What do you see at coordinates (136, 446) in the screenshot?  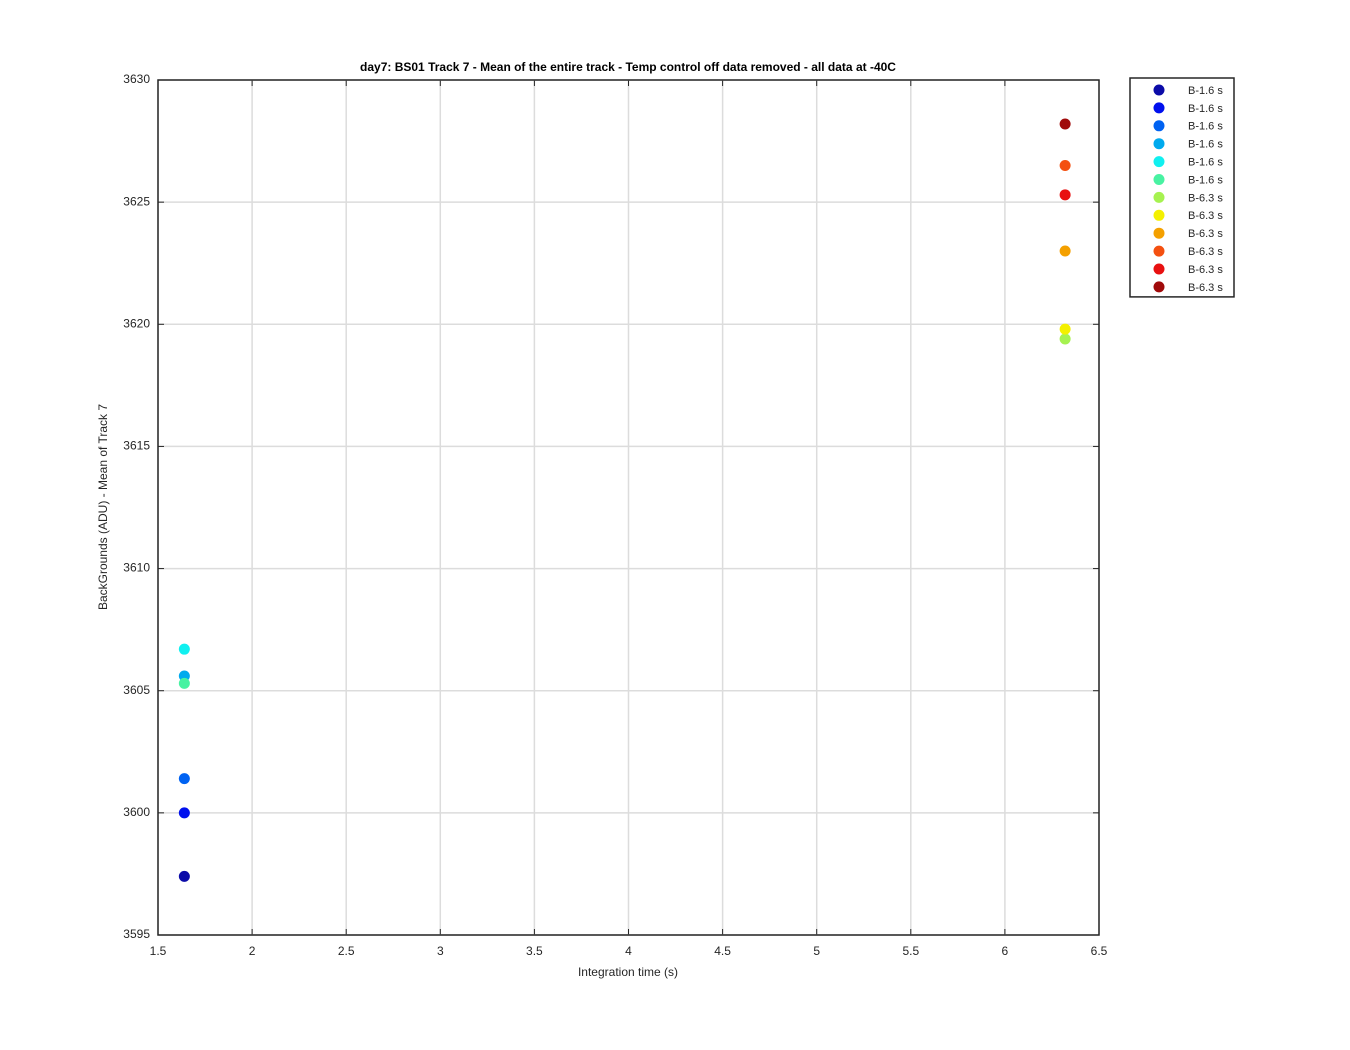 I see `y-tick-label: 3615` at bounding box center [136, 446].